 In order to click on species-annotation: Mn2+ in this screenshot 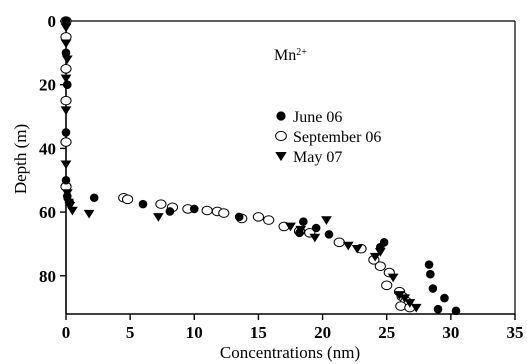, I will do `click(290, 56)`.